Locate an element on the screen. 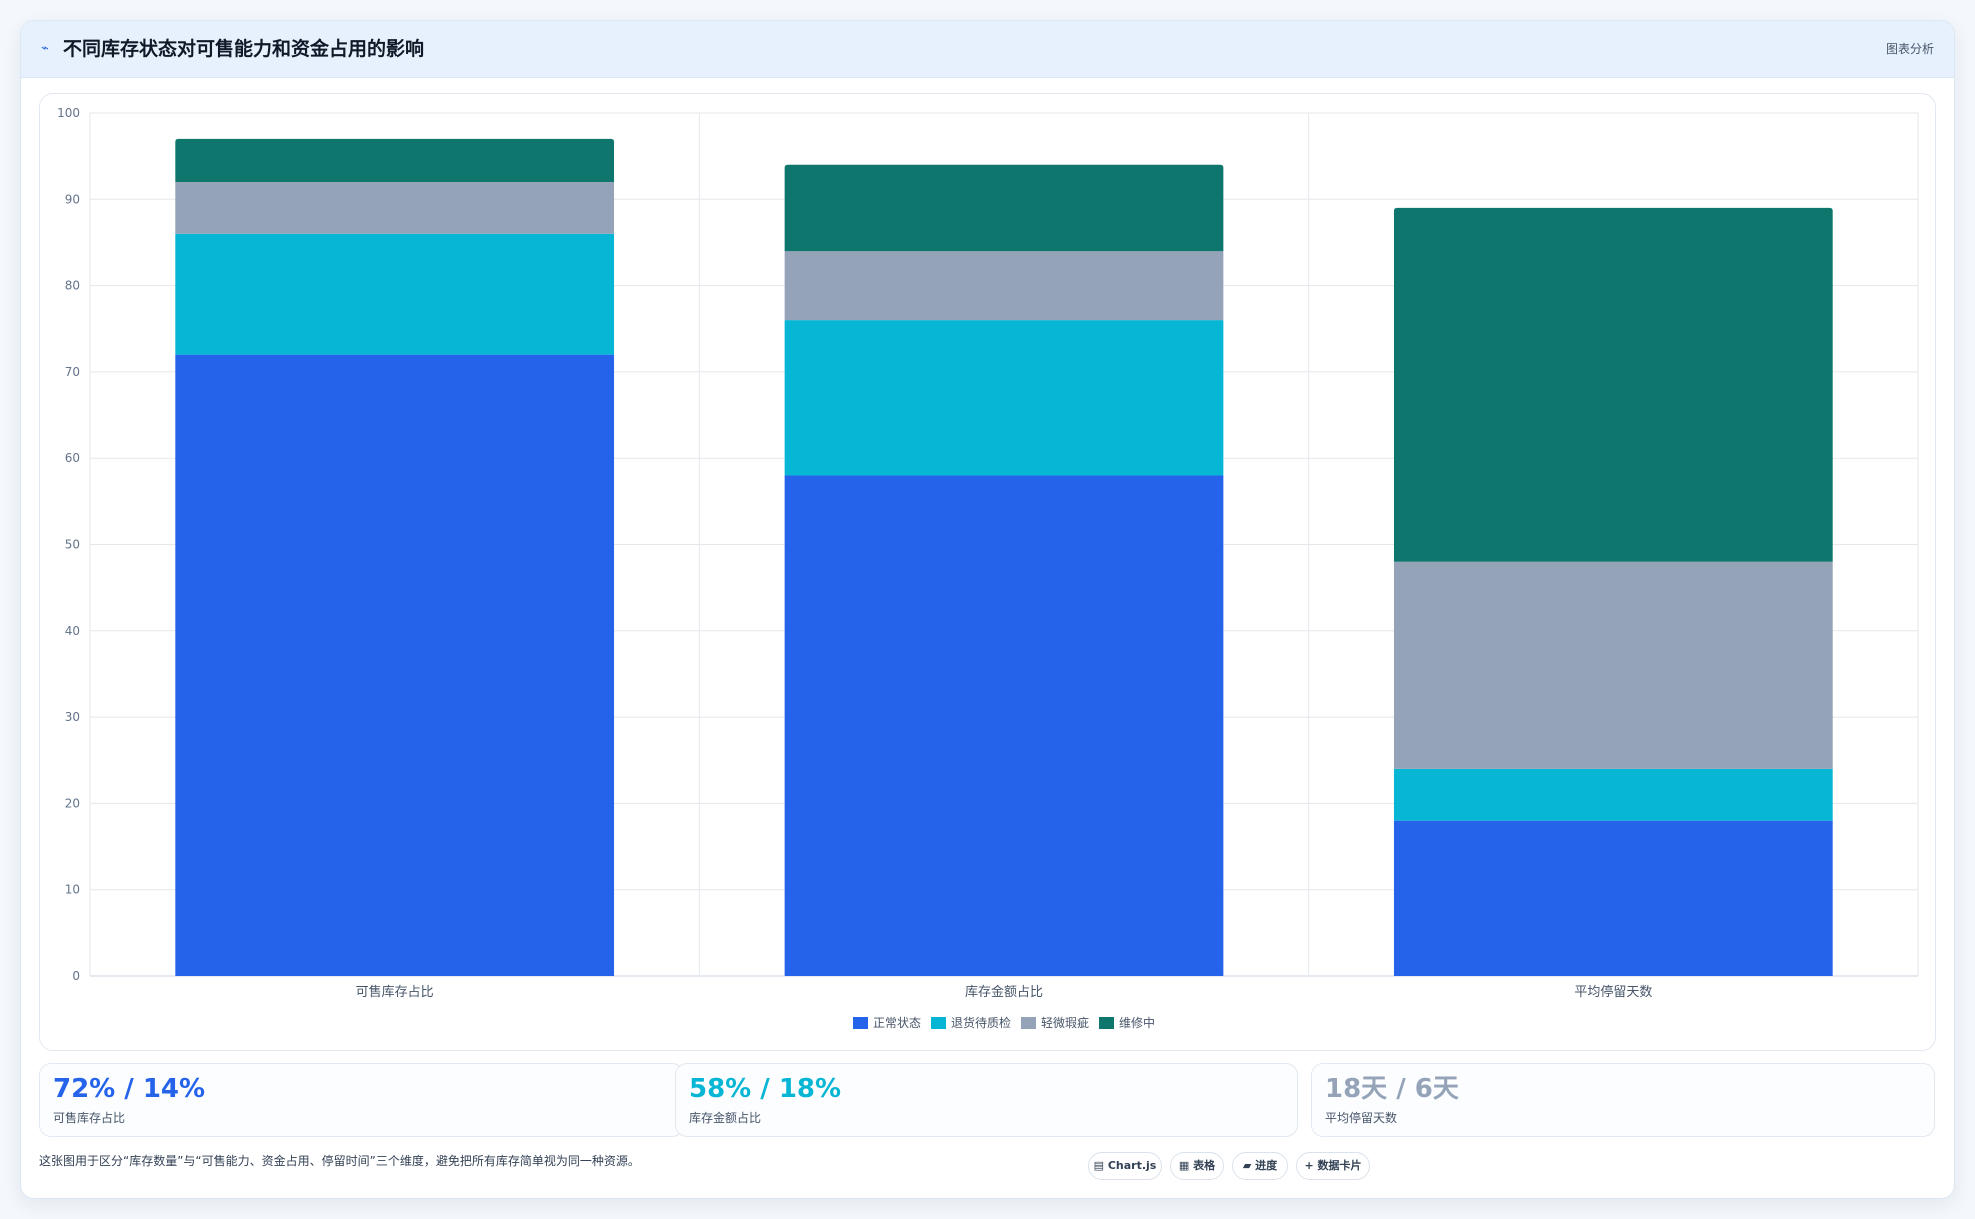 This screenshot has width=1975, height=1219. x-category-label: 可售库存占比 is located at coordinates (395, 992).